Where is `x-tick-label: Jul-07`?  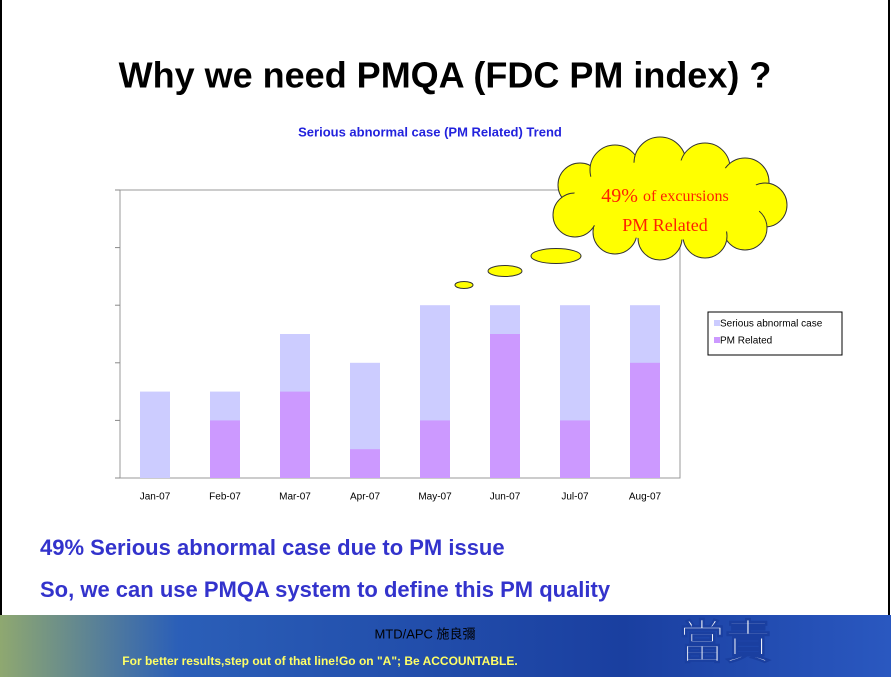
x-tick-label: Jul-07 is located at coordinates (575, 497).